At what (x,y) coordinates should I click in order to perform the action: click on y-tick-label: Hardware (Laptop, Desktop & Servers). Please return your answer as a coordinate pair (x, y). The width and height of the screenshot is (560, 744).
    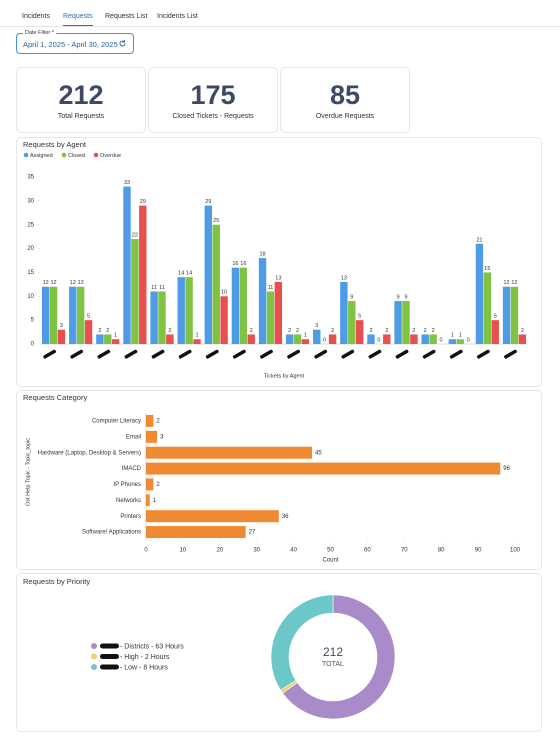
    Looking at the image, I should click on (89, 453).